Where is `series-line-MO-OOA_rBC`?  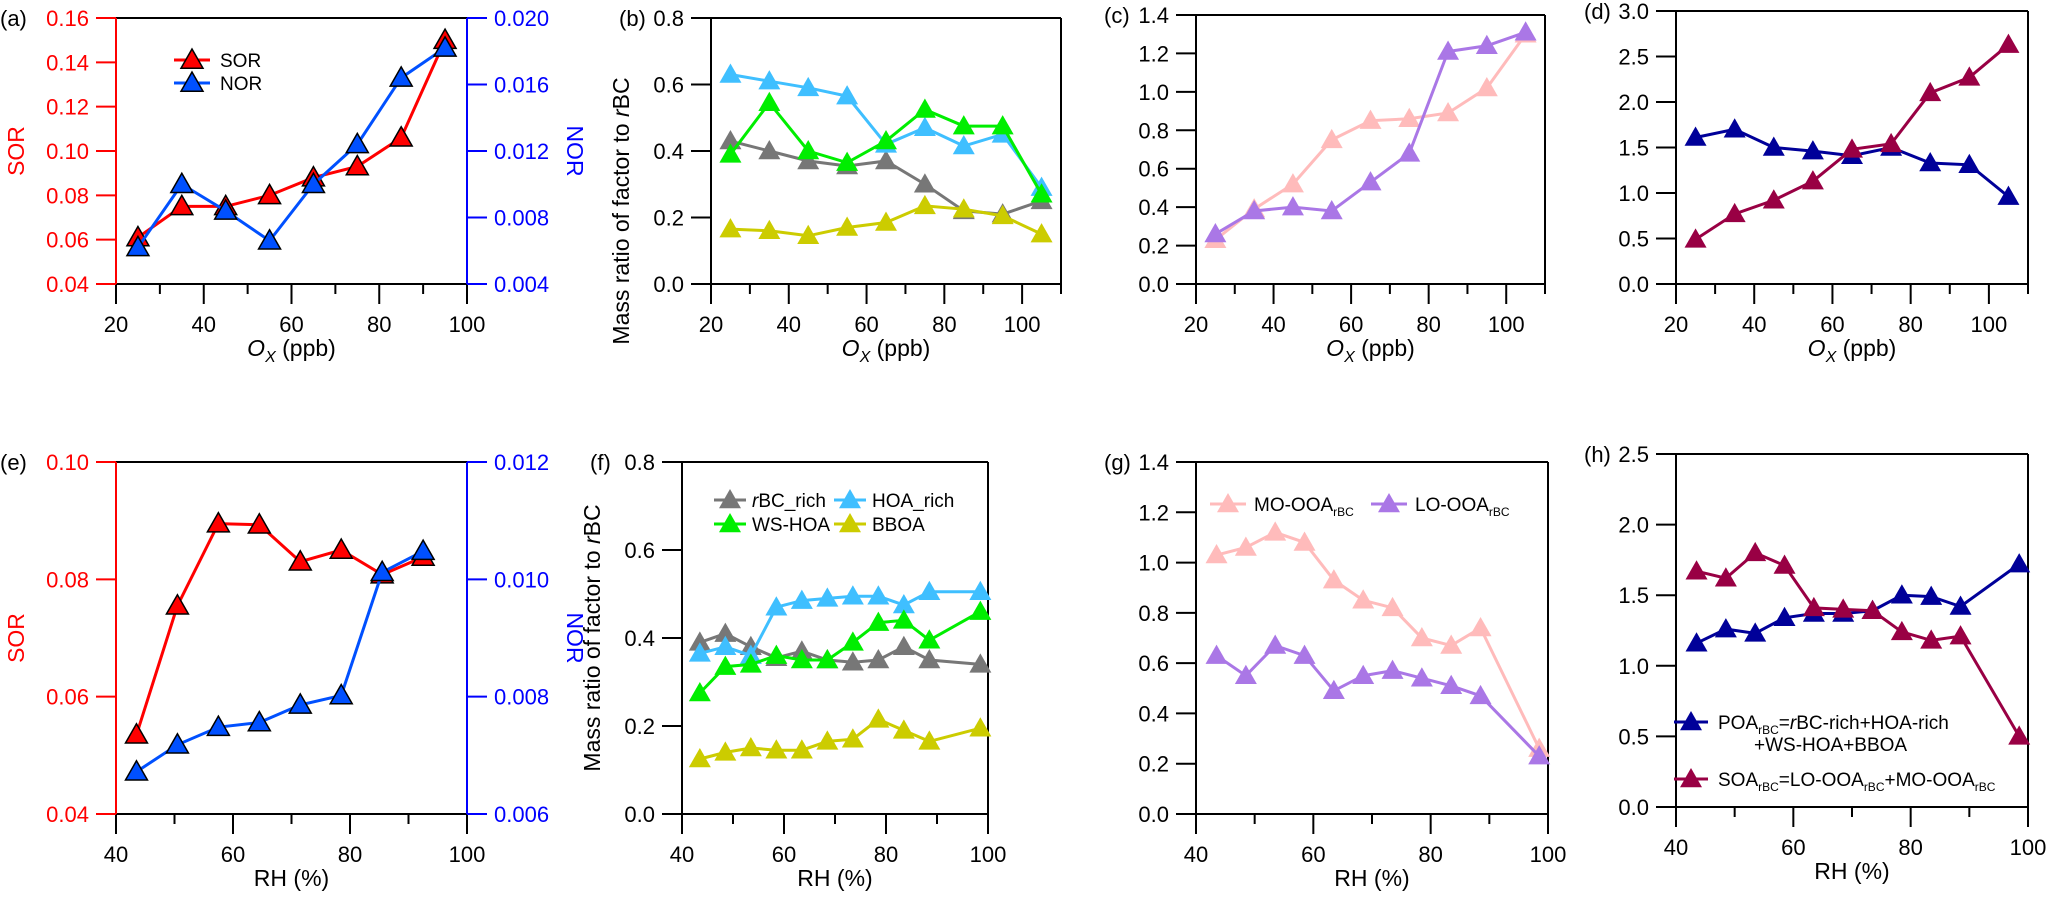
series-line-MO-OOA_rBC is located at coordinates (1378, 640).